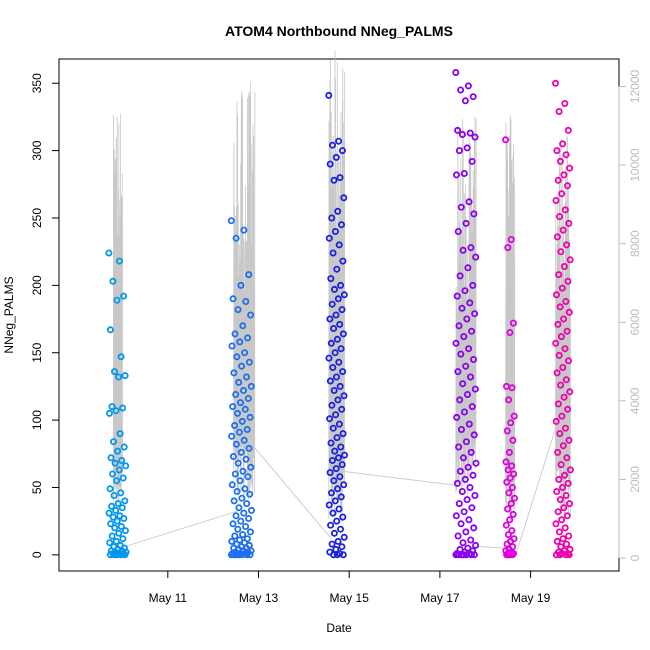  I want to click on y-tick-label: 0, so click(37, 554).